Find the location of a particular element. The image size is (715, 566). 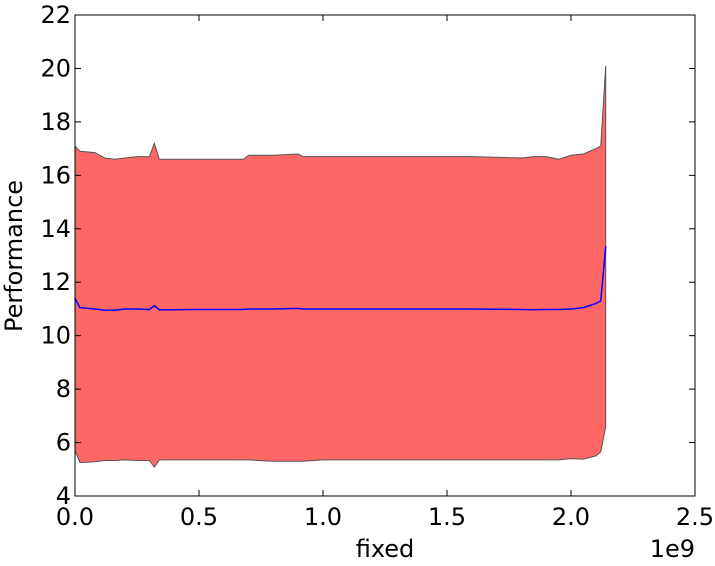

y-tick-label: 20 is located at coordinates (55, 68).